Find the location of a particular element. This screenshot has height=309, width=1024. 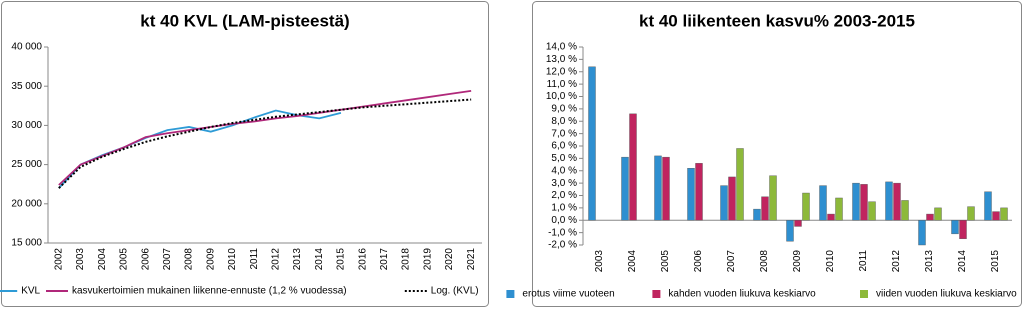

y-tick-label: 7,0 % is located at coordinates (564, 133).